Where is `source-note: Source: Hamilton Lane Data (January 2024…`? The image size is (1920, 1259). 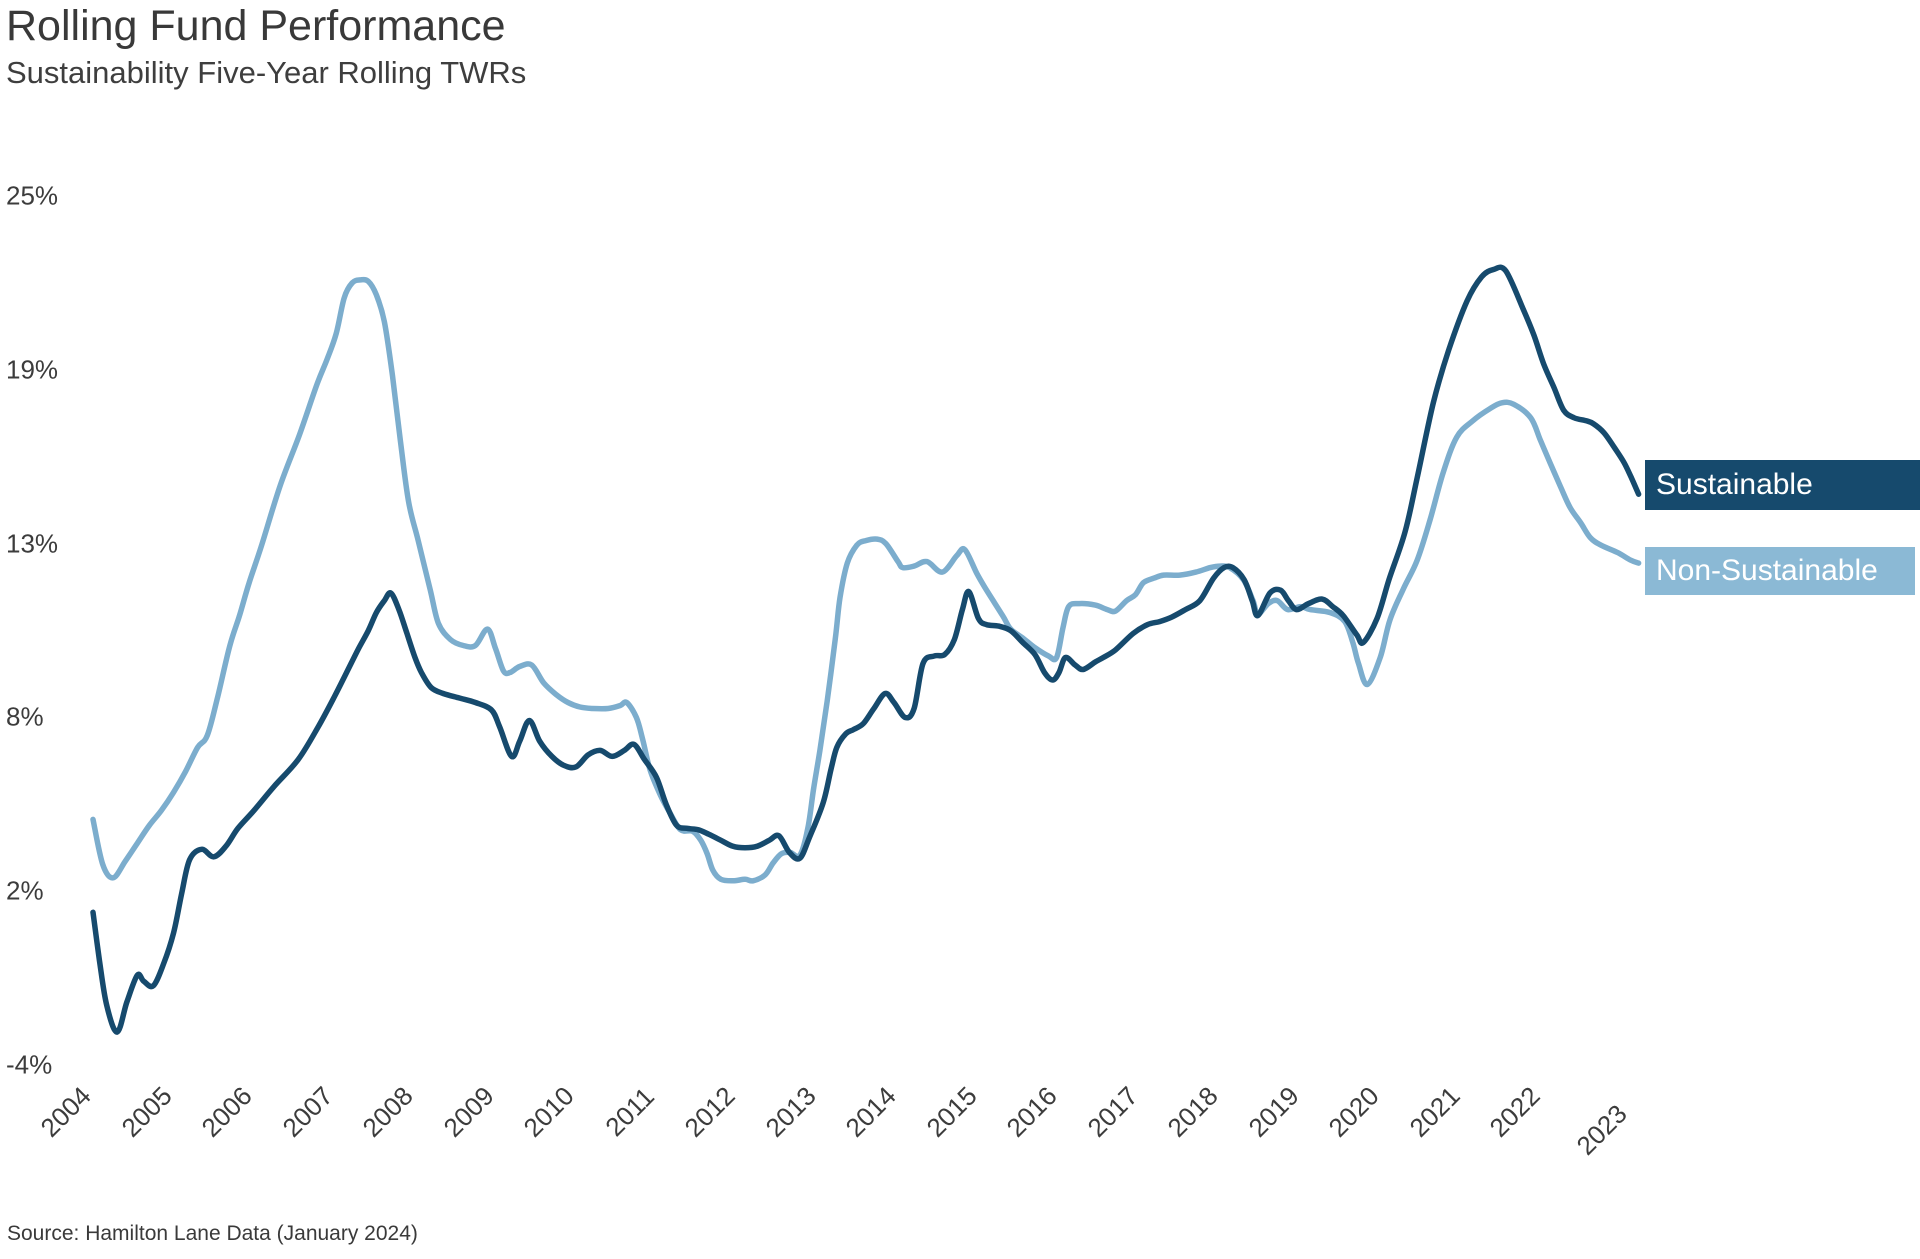
source-note: Source: Hamilton Lane Data (January 2024… is located at coordinates (212, 1233).